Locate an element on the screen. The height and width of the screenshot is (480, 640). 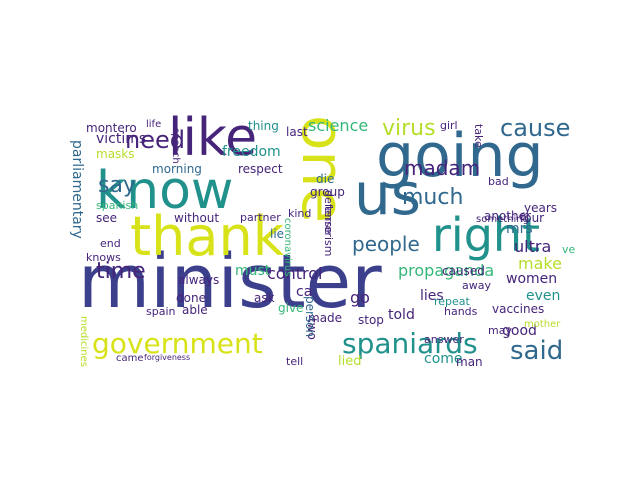
word-cause: cause is located at coordinates (535, 128).